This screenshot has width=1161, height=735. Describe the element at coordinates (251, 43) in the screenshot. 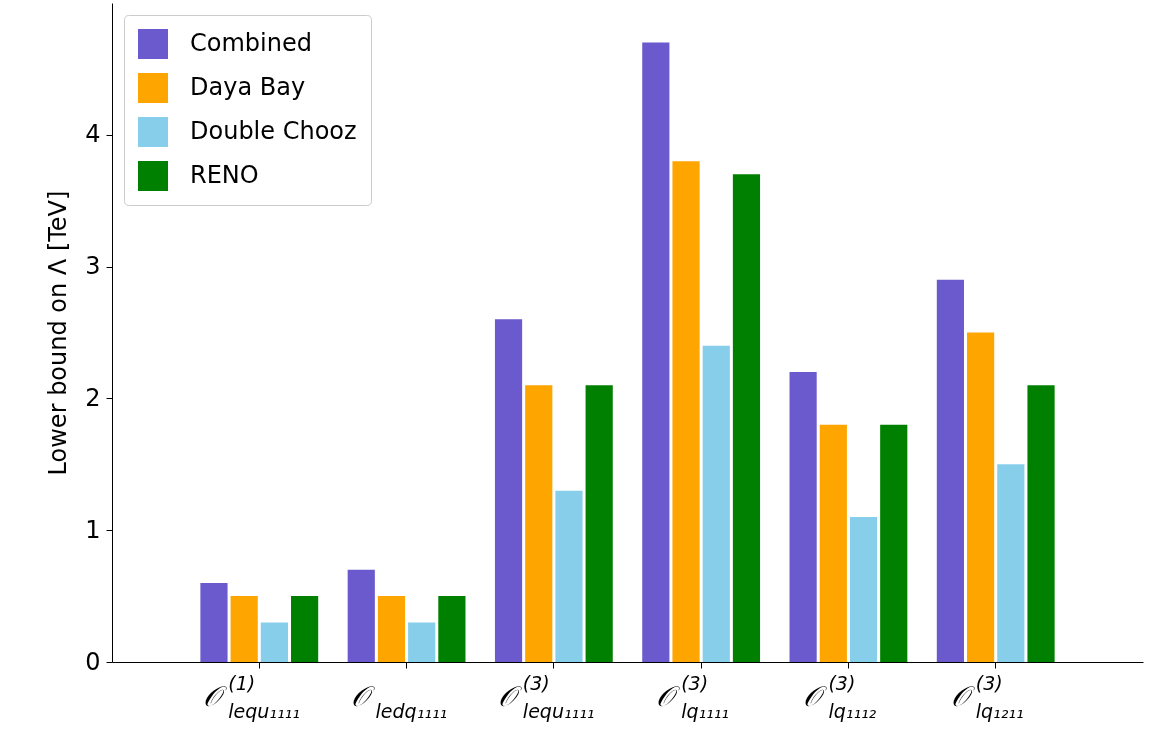

I see `legend-label: Combined` at that location.